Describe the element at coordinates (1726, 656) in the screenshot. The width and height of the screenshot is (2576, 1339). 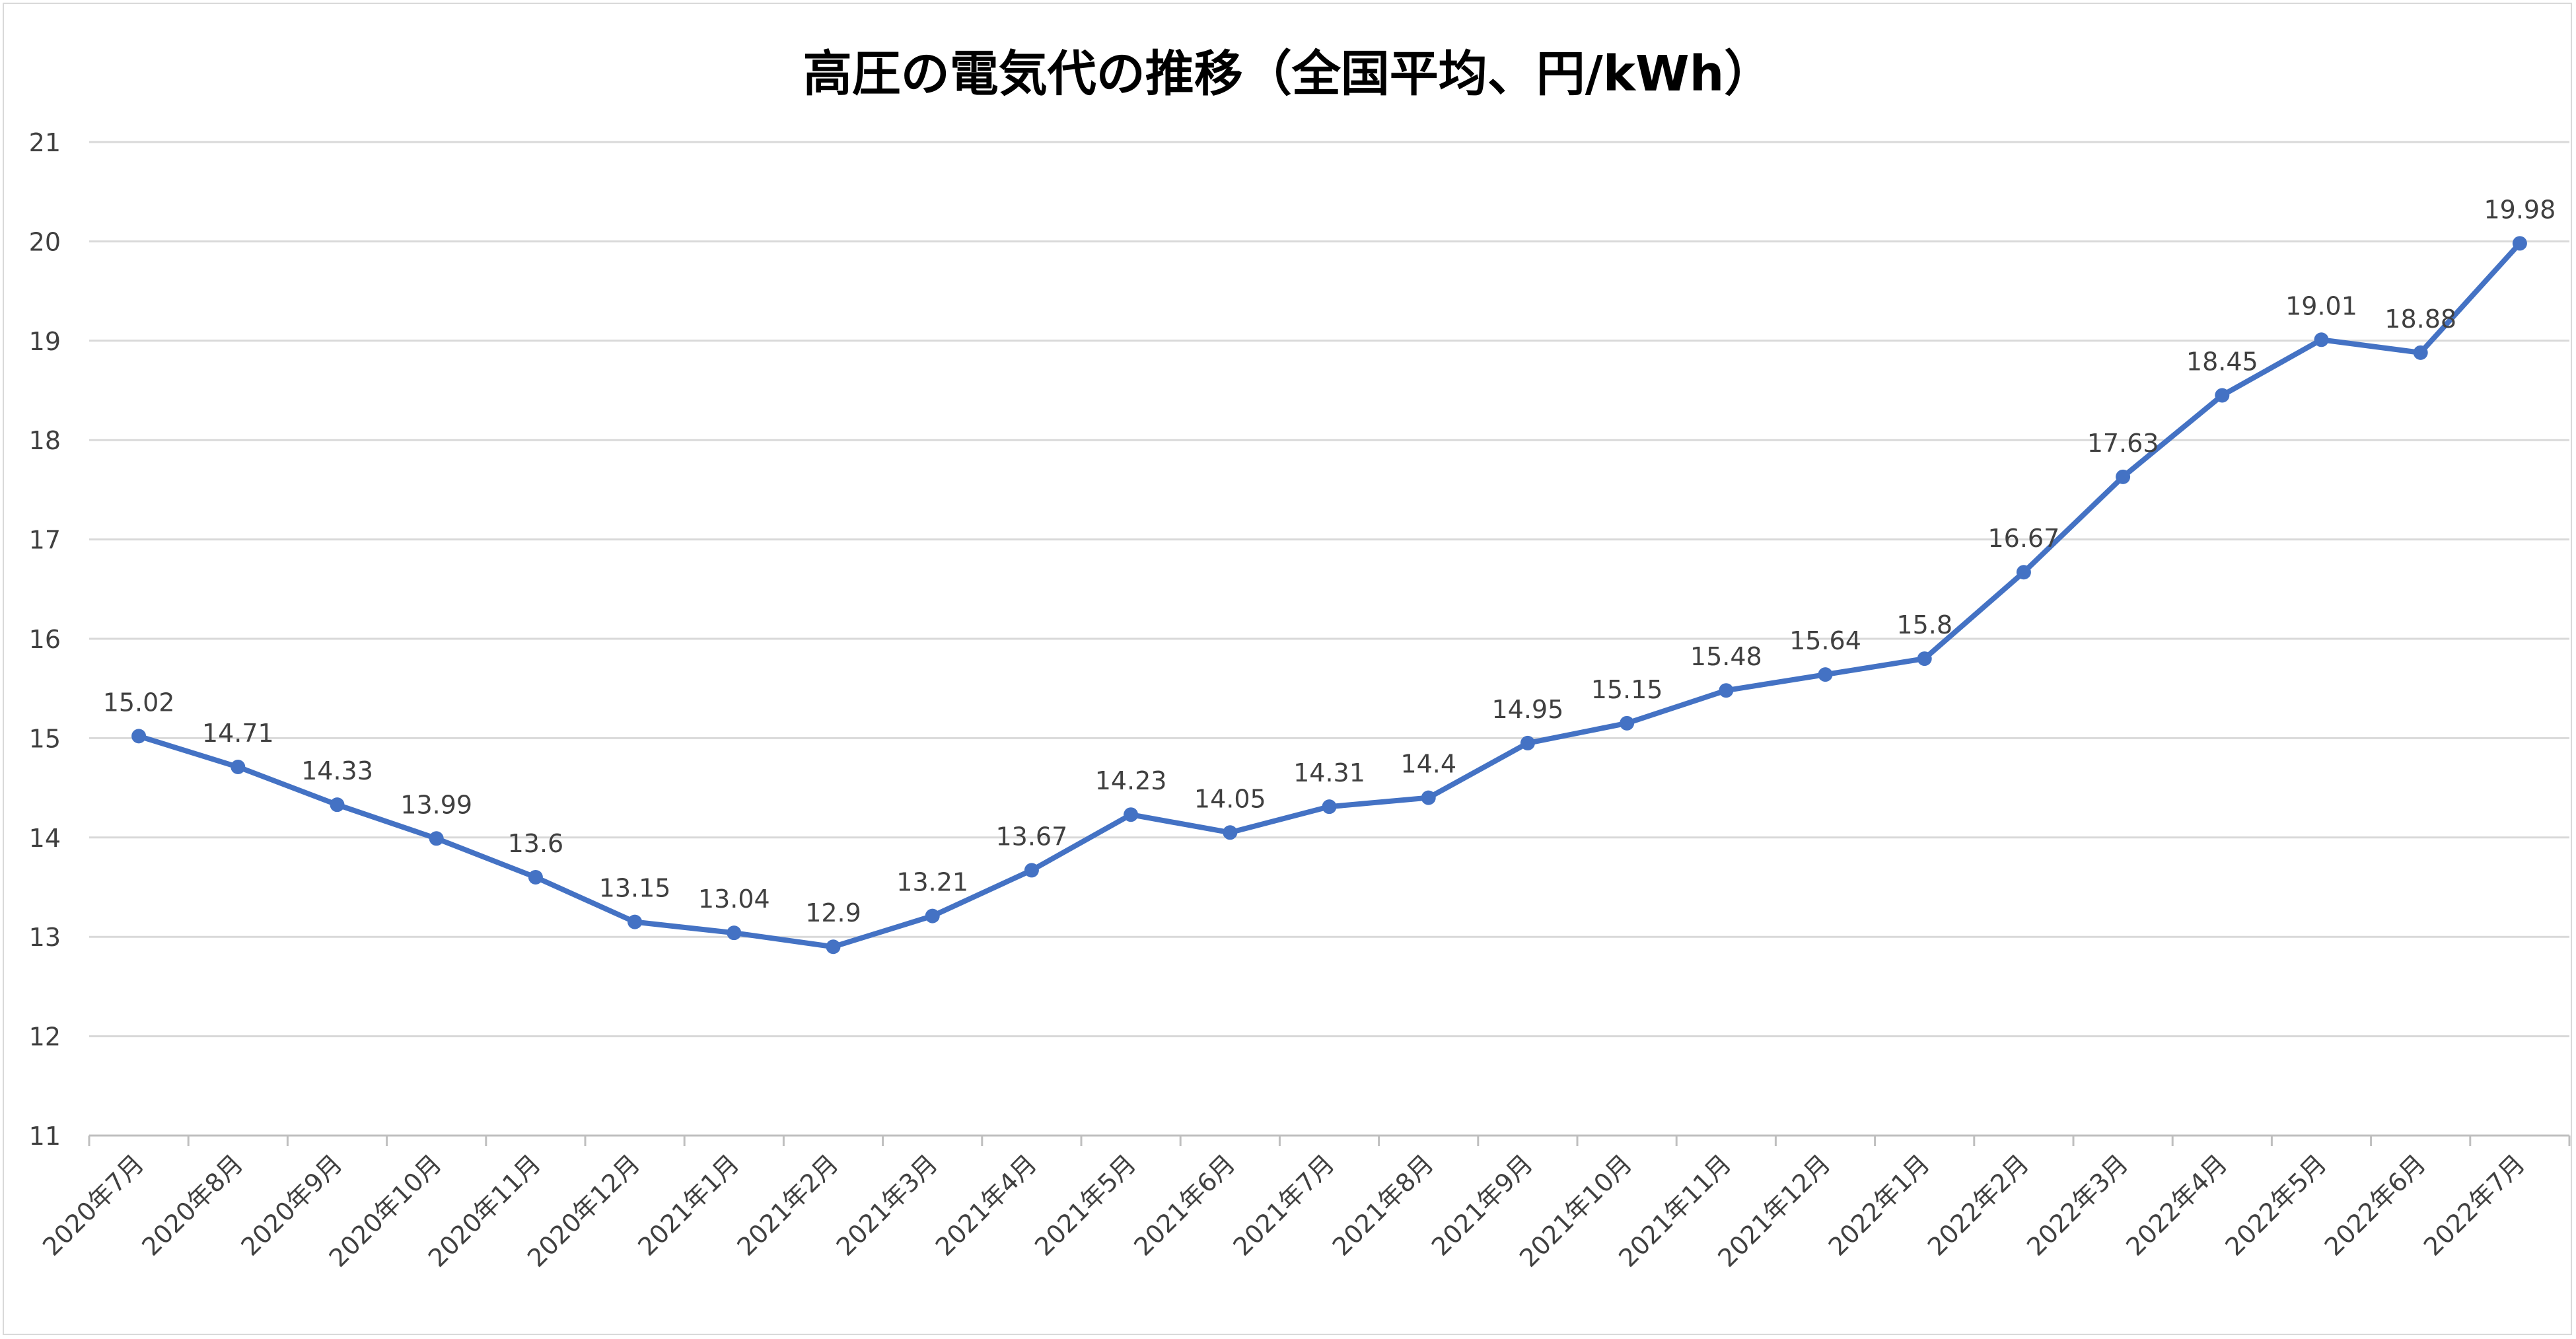
I see `data-label: 15.48` at that location.